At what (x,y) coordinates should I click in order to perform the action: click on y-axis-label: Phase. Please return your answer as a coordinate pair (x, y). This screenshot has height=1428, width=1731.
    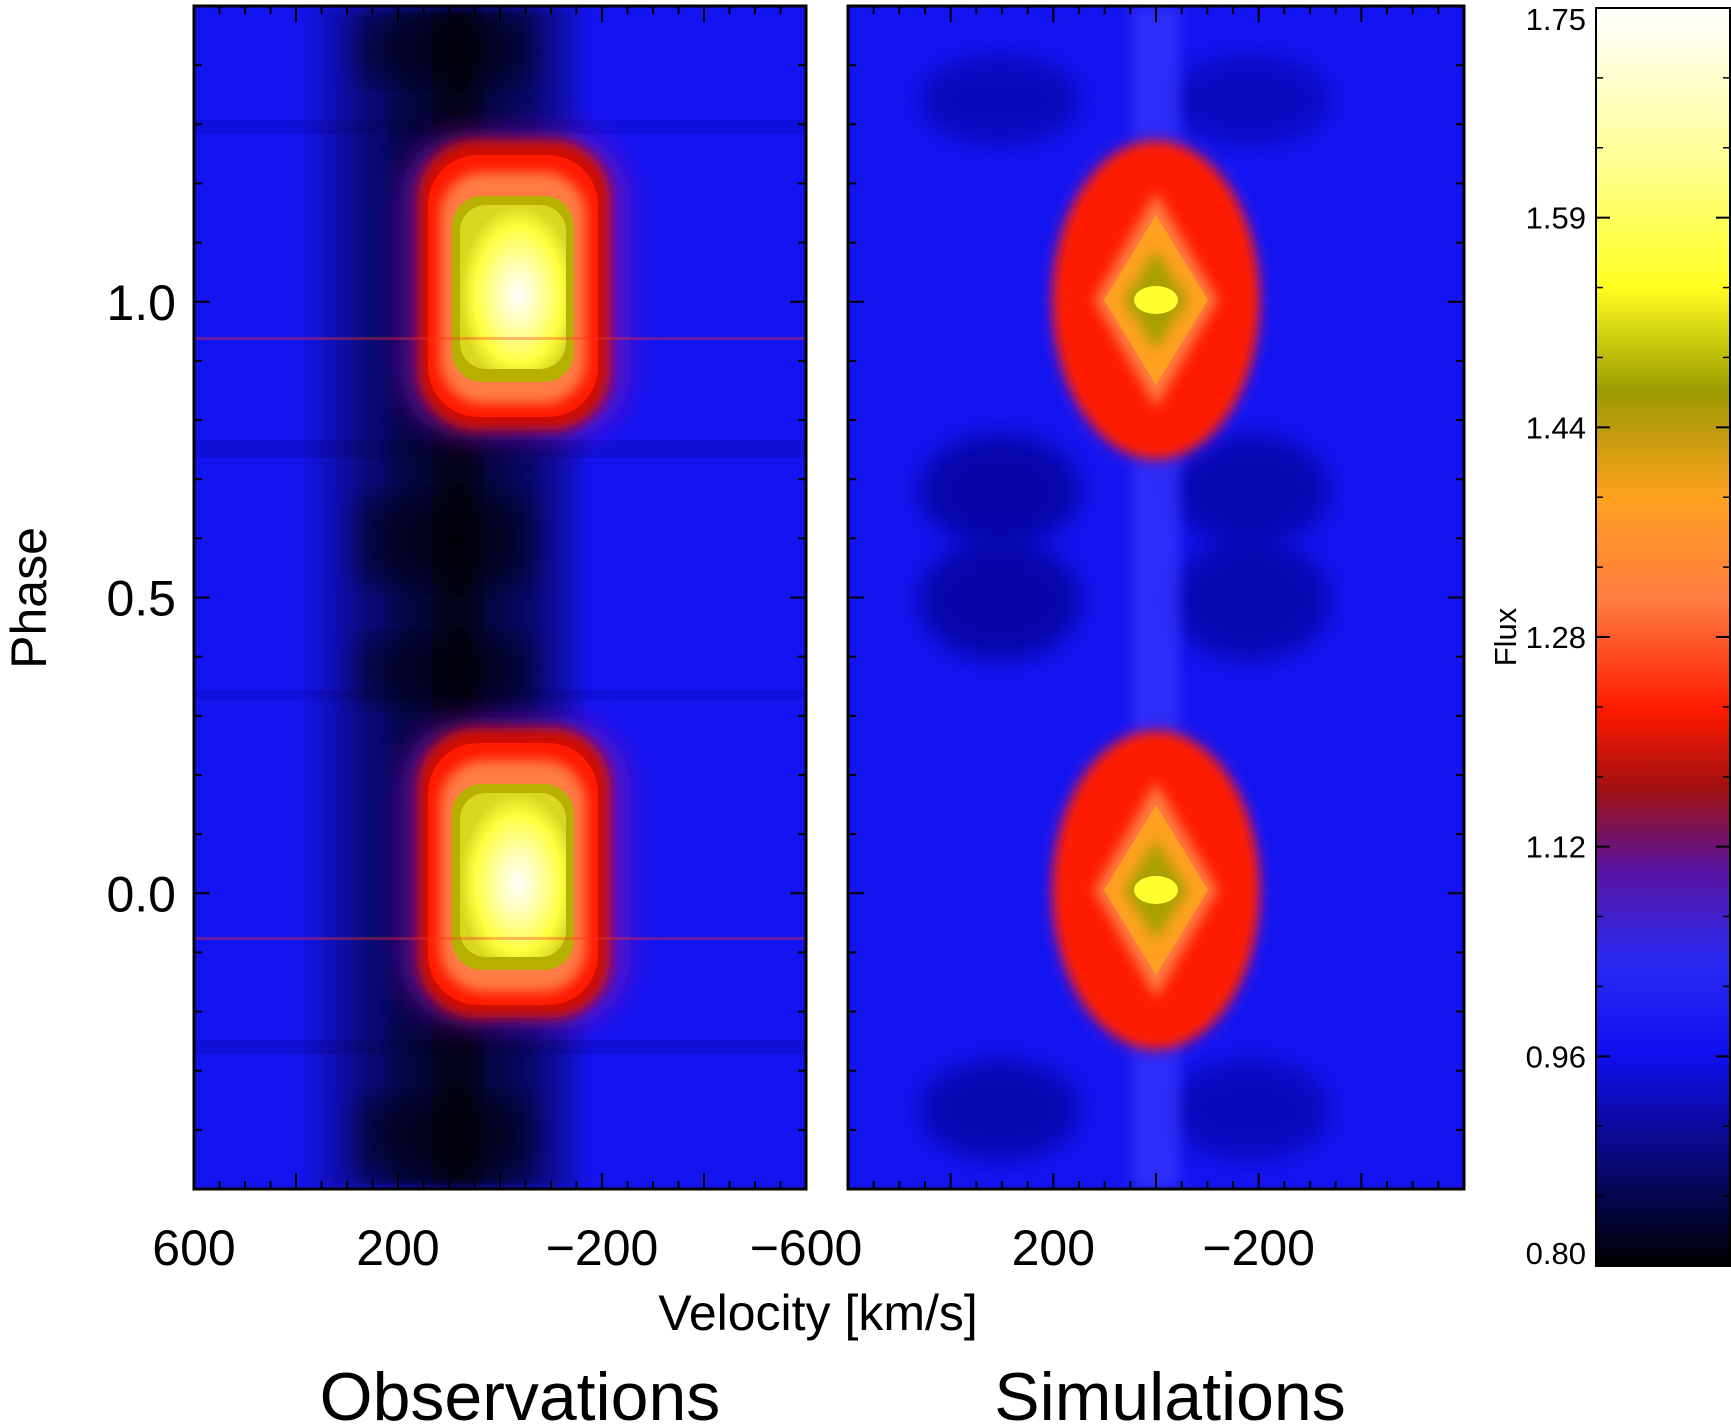
    Looking at the image, I should click on (29, 598).